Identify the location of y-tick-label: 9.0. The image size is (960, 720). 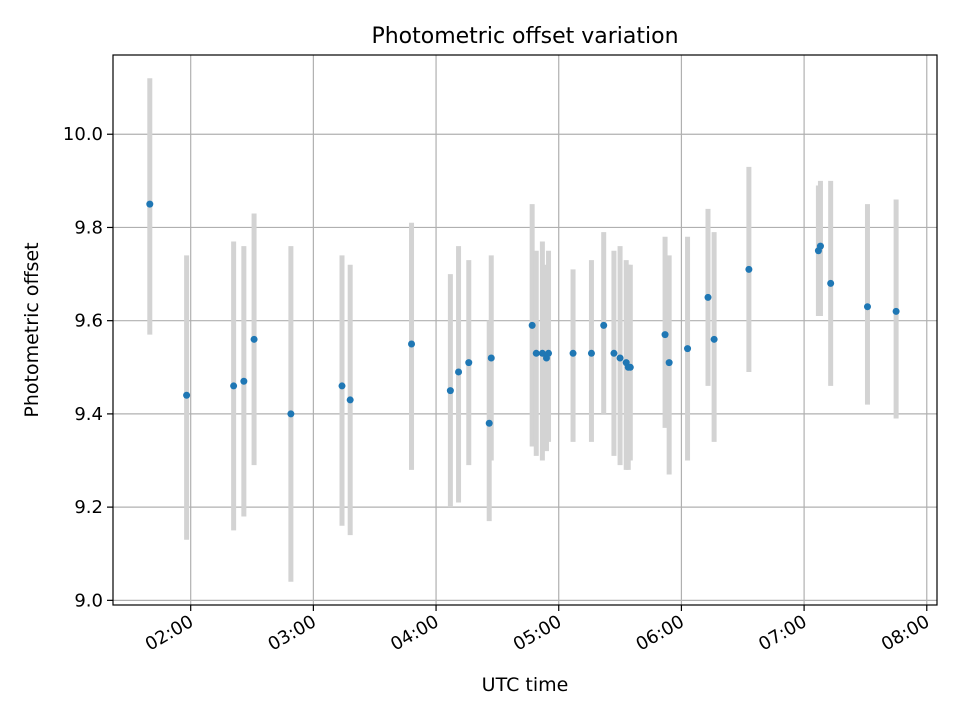
(88, 600).